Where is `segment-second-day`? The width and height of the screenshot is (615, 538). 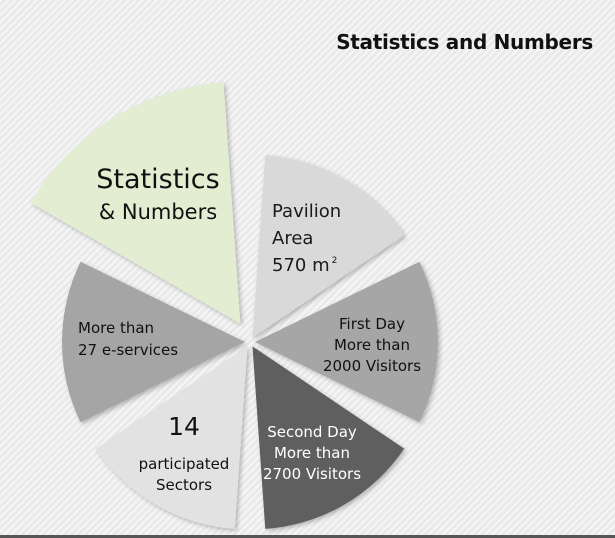
segment-second-day is located at coordinates (328, 437).